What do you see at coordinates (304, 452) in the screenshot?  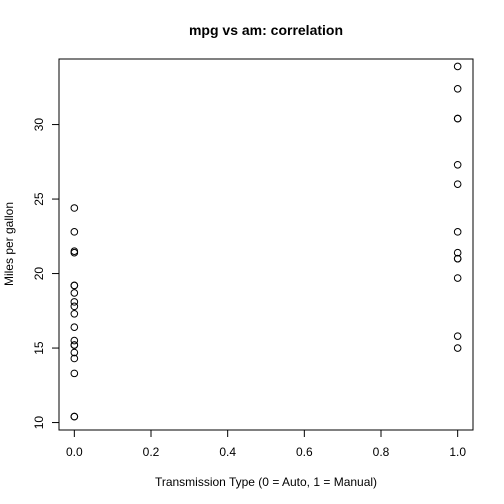 I see `x-tick-label-3: 0.6` at bounding box center [304, 452].